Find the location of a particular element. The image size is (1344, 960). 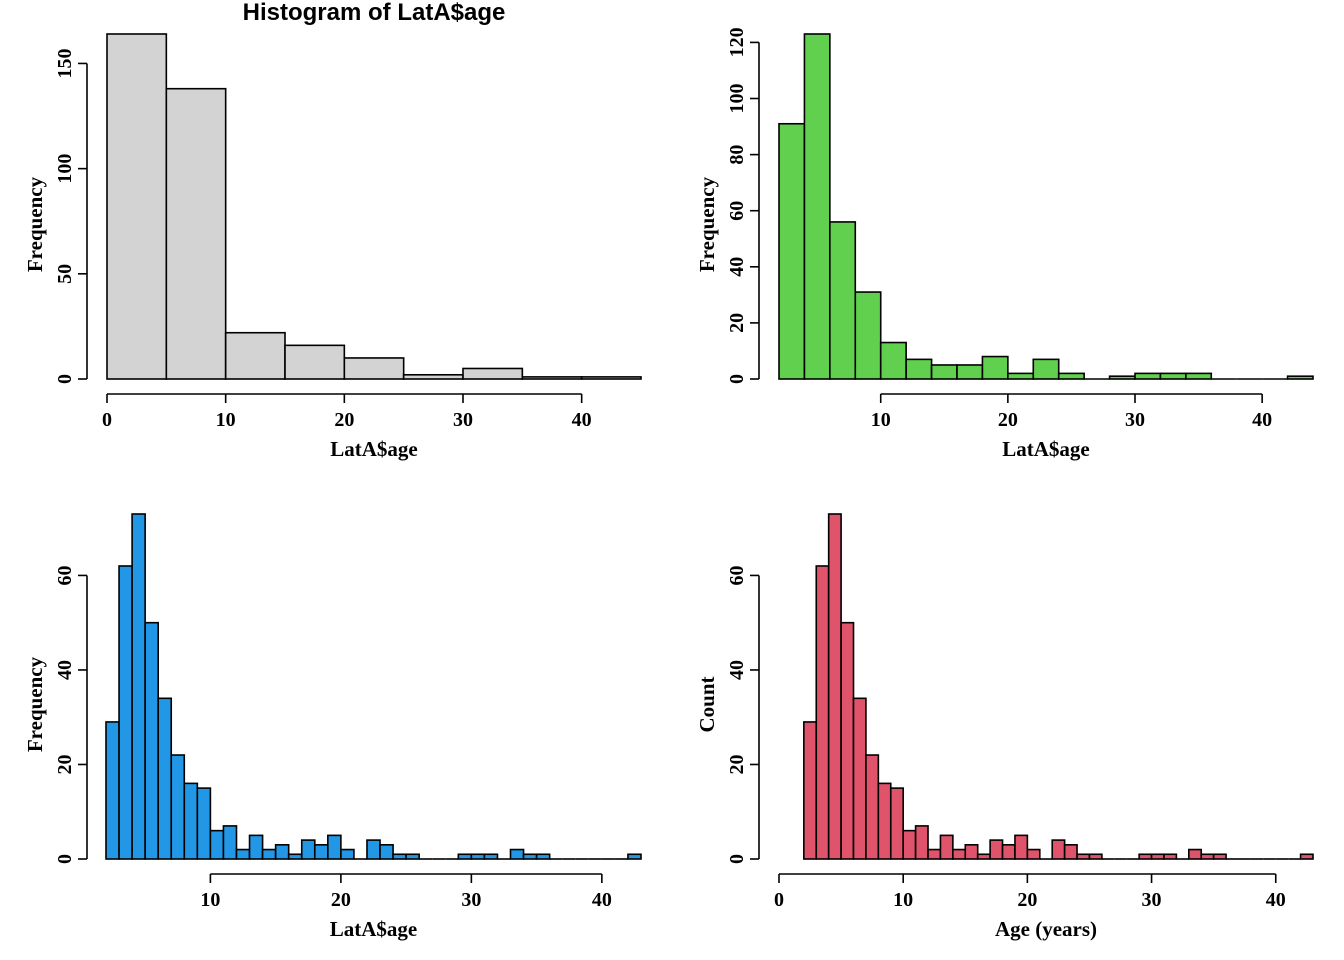

y-tick-label: 120 is located at coordinates (737, 42).